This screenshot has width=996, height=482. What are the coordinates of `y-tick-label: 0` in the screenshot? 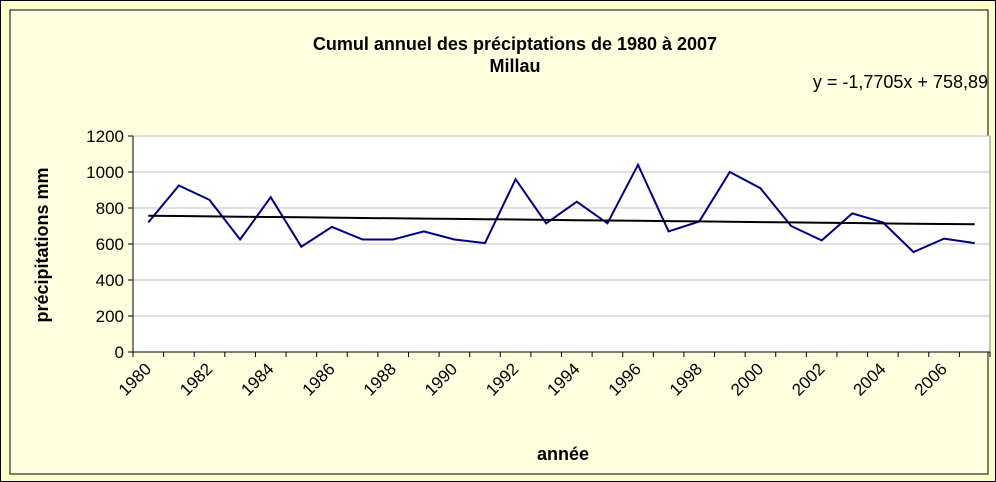 It's located at (119, 352).